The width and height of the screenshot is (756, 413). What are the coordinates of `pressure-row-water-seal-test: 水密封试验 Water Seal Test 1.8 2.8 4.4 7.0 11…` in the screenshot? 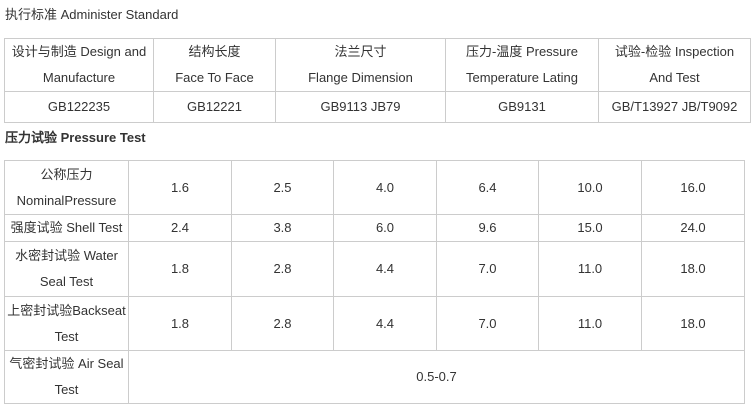 It's located at (374, 269).